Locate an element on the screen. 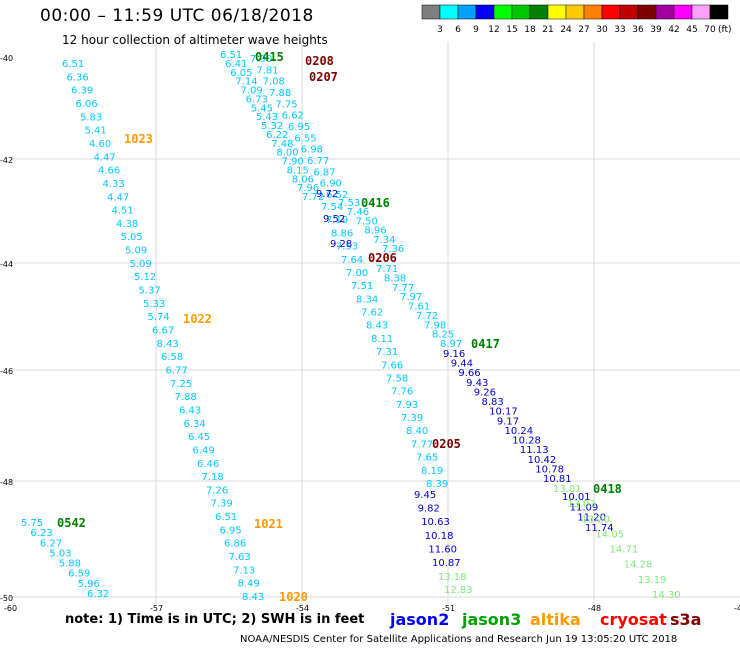 The width and height of the screenshot is (740, 650). wave-height-value: 9.26 is located at coordinates (485, 392).